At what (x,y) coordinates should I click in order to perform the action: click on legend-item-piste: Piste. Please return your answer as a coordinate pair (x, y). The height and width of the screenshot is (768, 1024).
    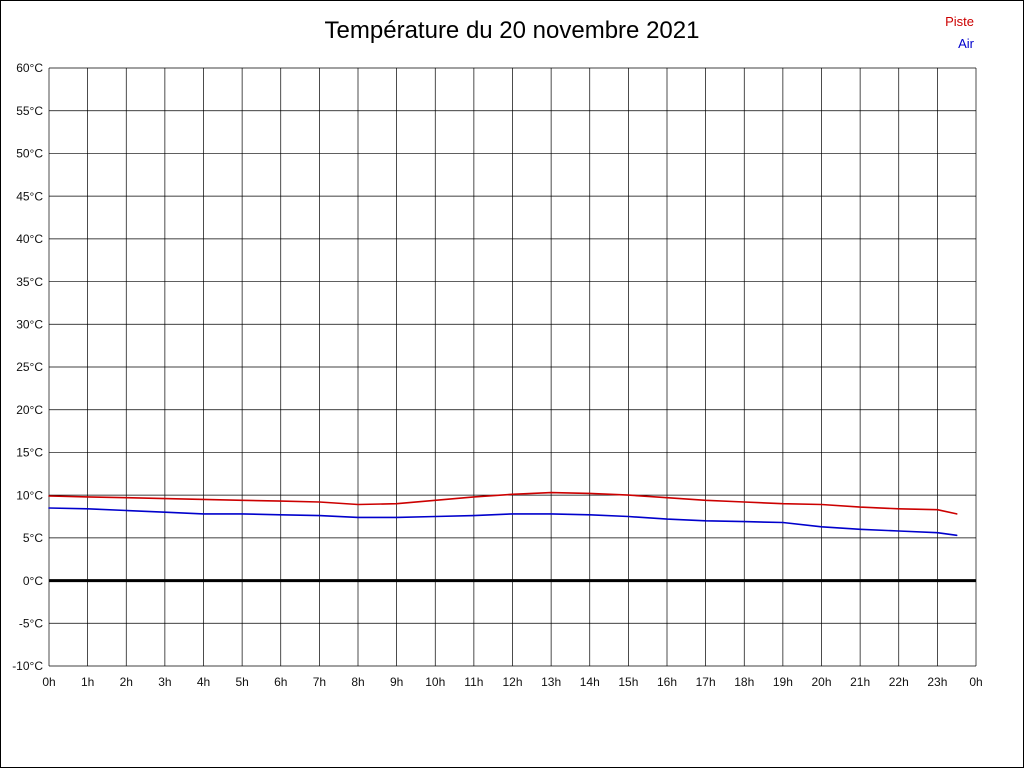
    Looking at the image, I should click on (959, 21).